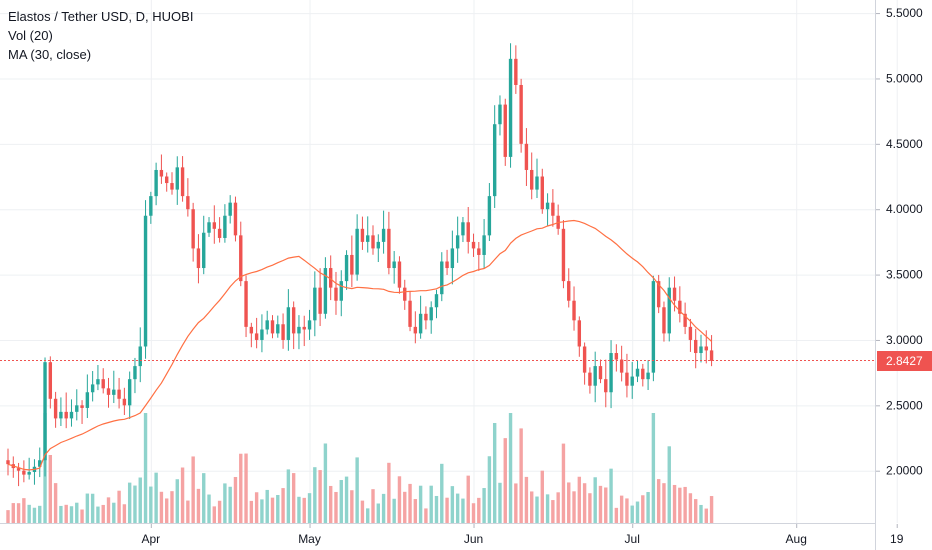 The image size is (932, 550). I want to click on time-axis: Apr May Jun Jul Aug 19, so click(522, 535).